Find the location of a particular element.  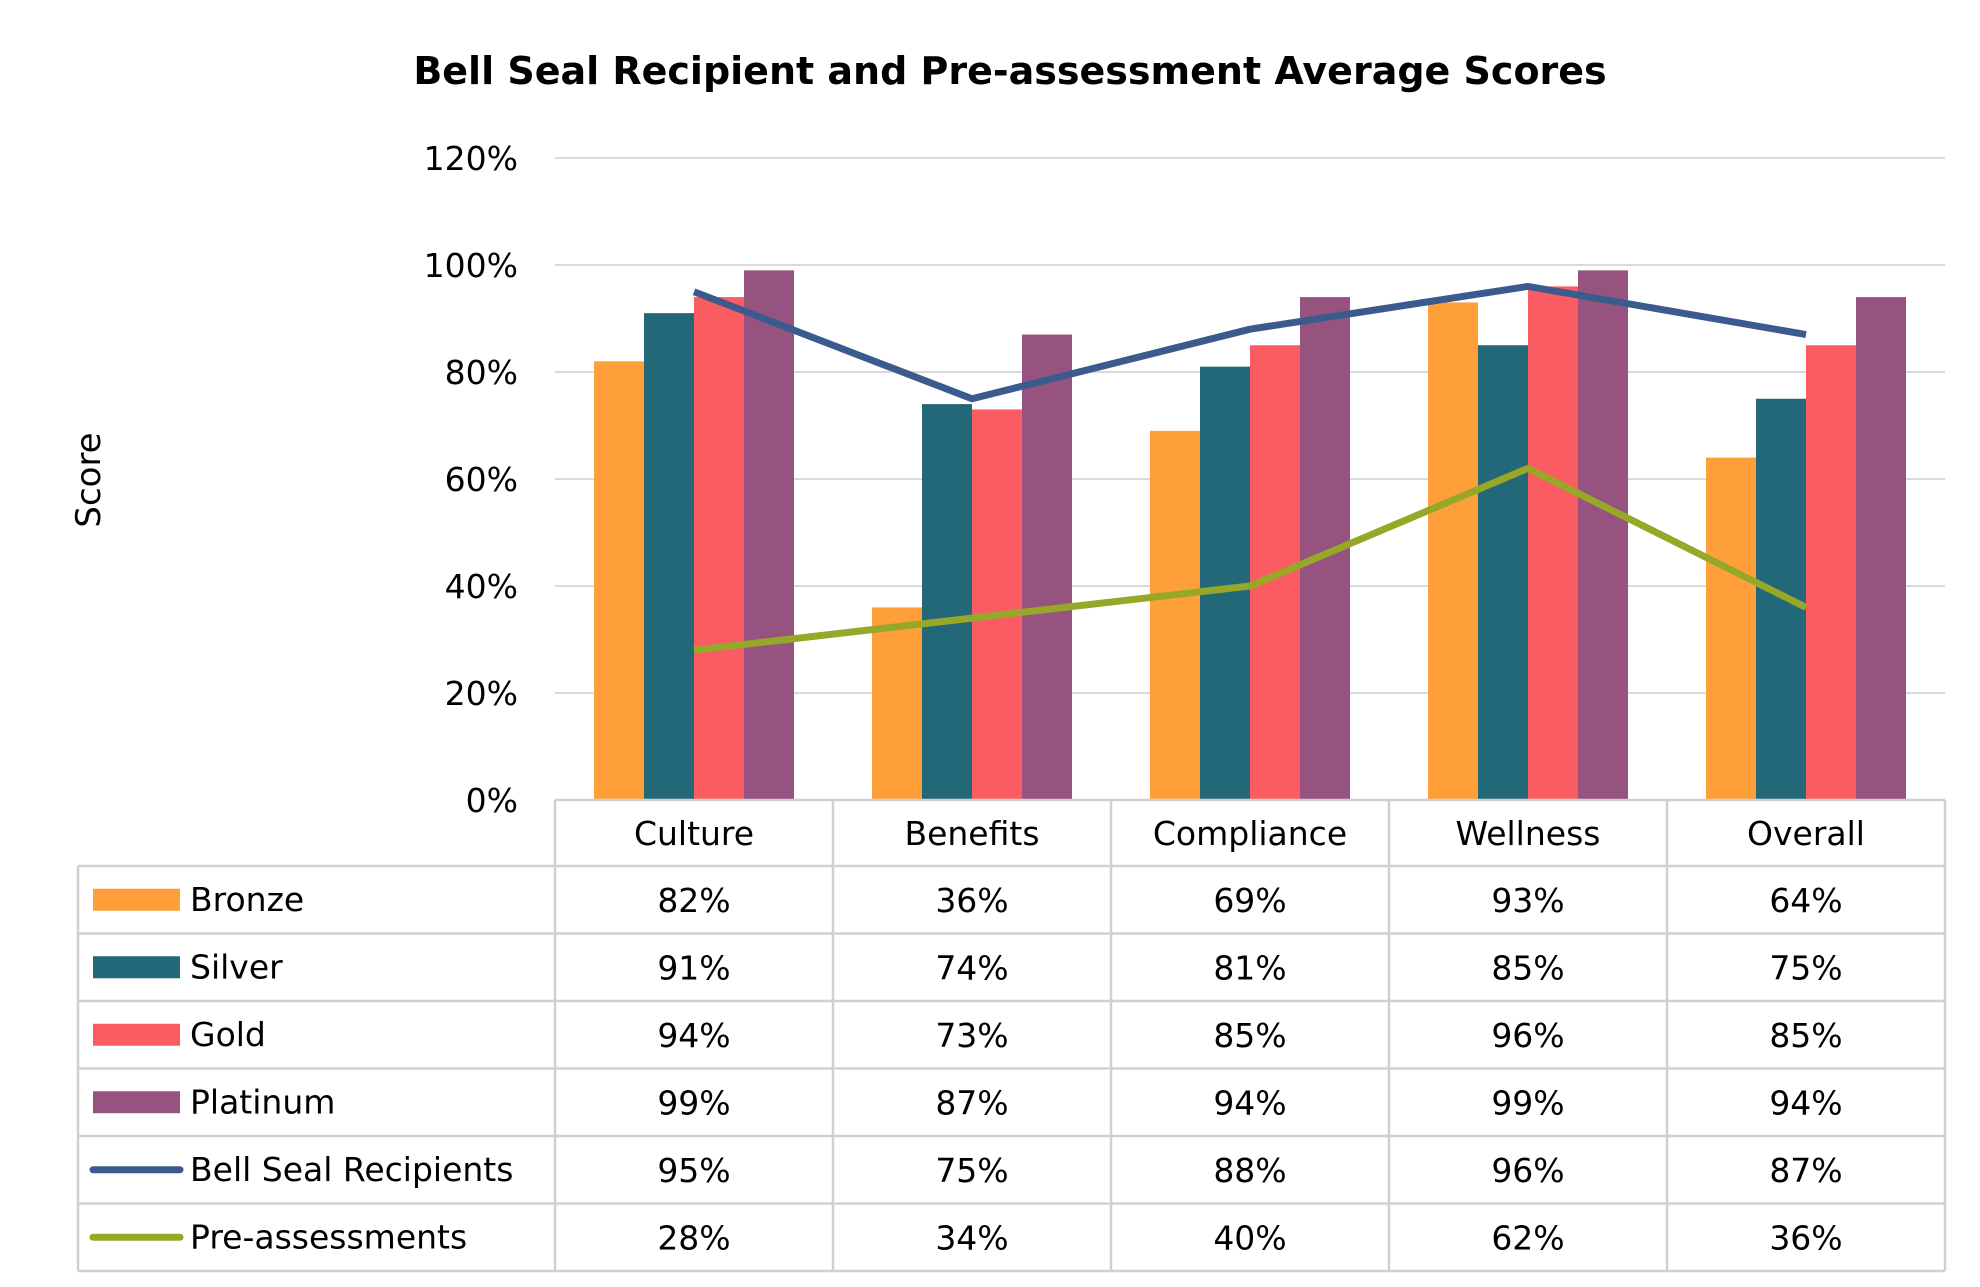

y-tick-label: 60% is located at coordinates (481, 479).